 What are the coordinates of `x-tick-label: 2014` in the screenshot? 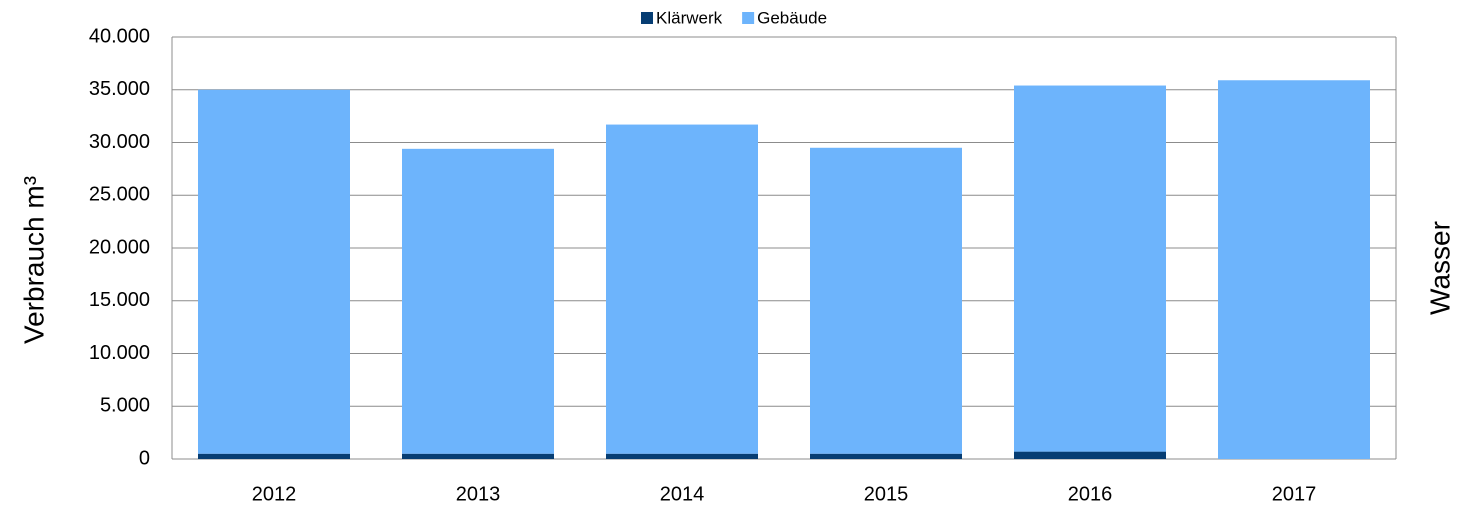 It's located at (682, 494).